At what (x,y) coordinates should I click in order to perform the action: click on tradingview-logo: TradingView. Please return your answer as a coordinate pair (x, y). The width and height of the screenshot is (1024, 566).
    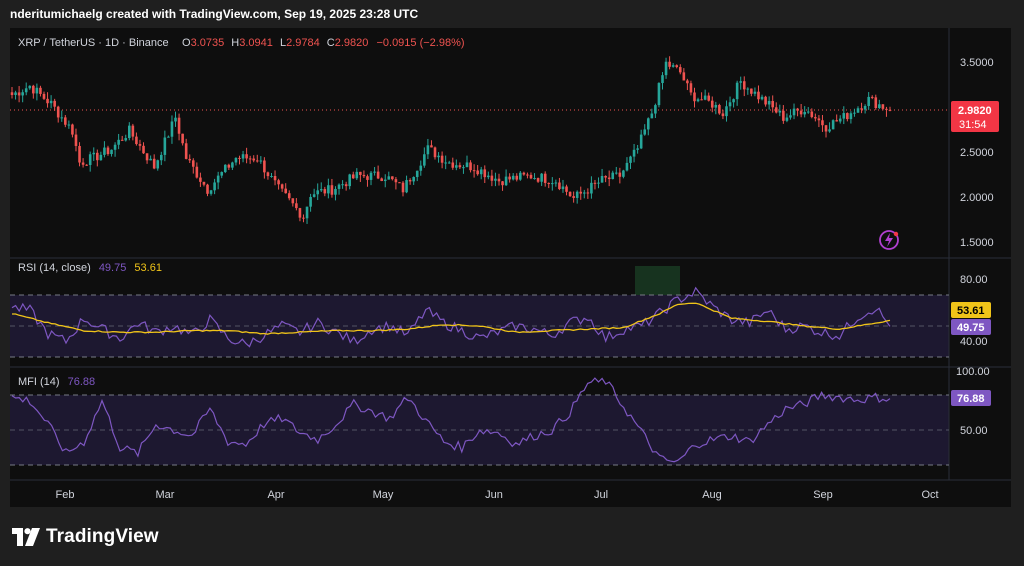
    Looking at the image, I should click on (85, 537).